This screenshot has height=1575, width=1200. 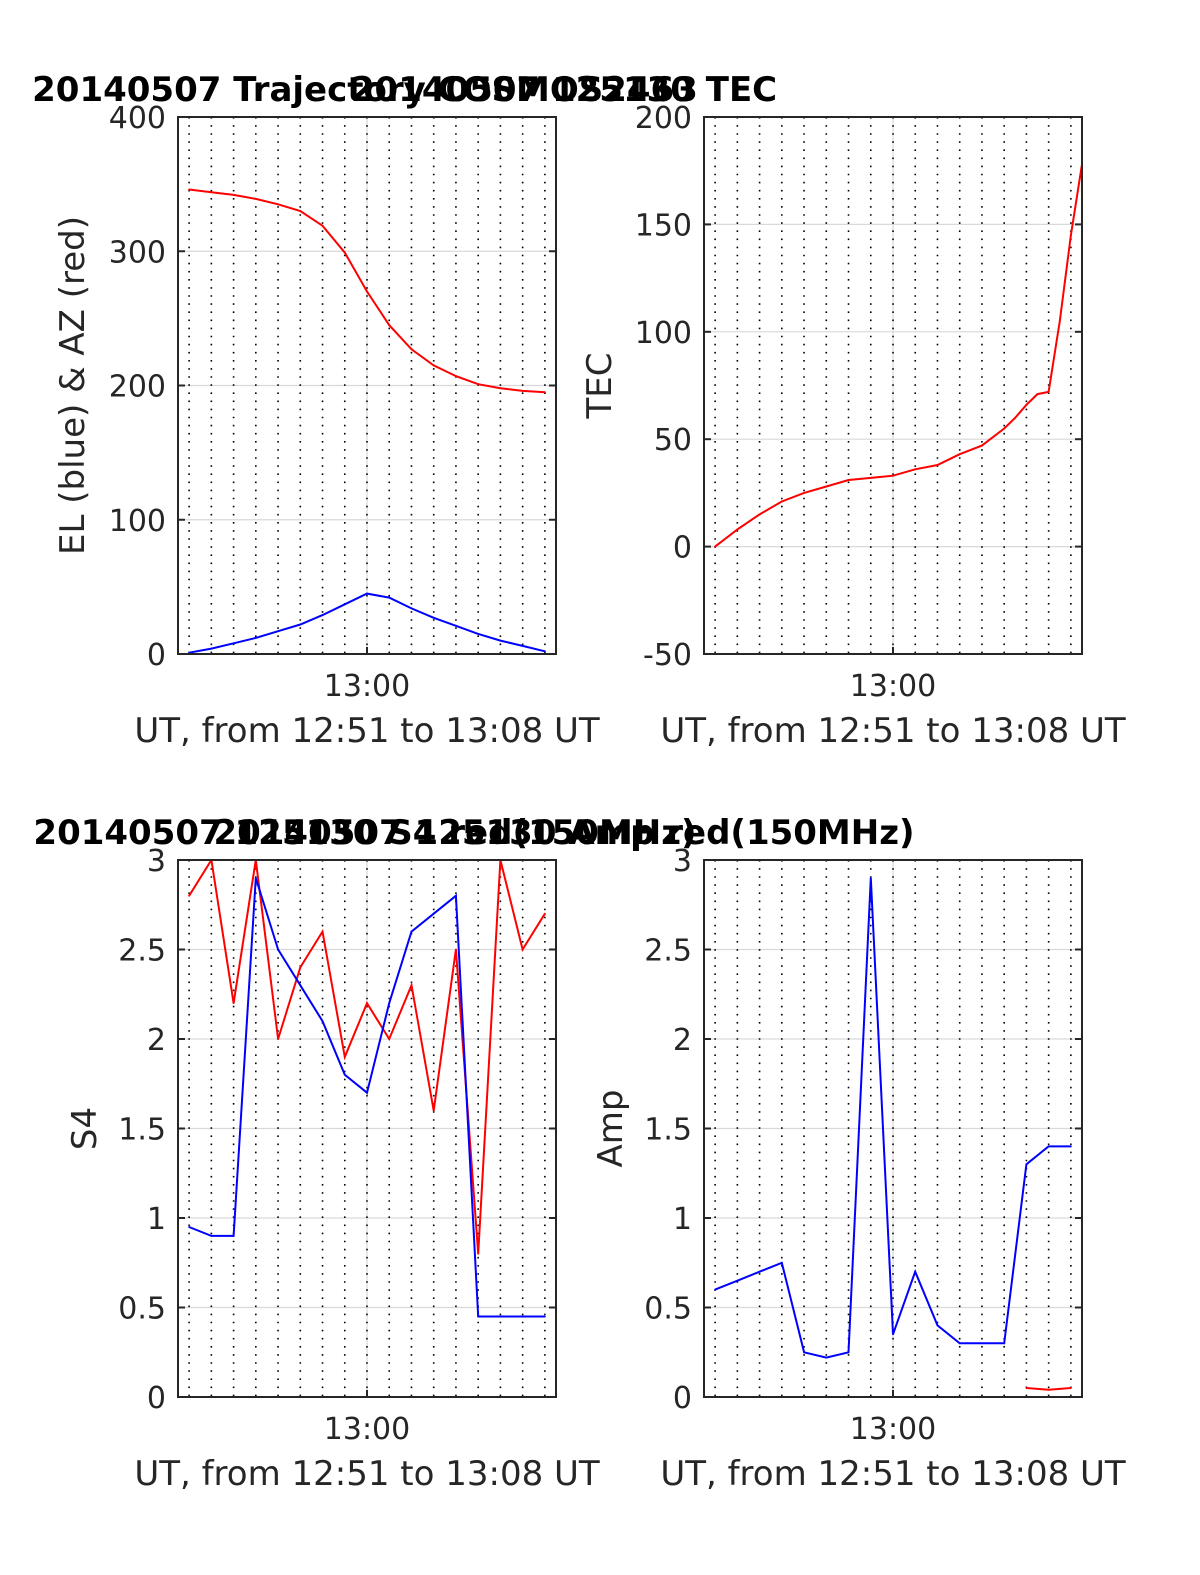 What do you see at coordinates (137, 252) in the screenshot?
I see `ytick-label: 300` at bounding box center [137, 252].